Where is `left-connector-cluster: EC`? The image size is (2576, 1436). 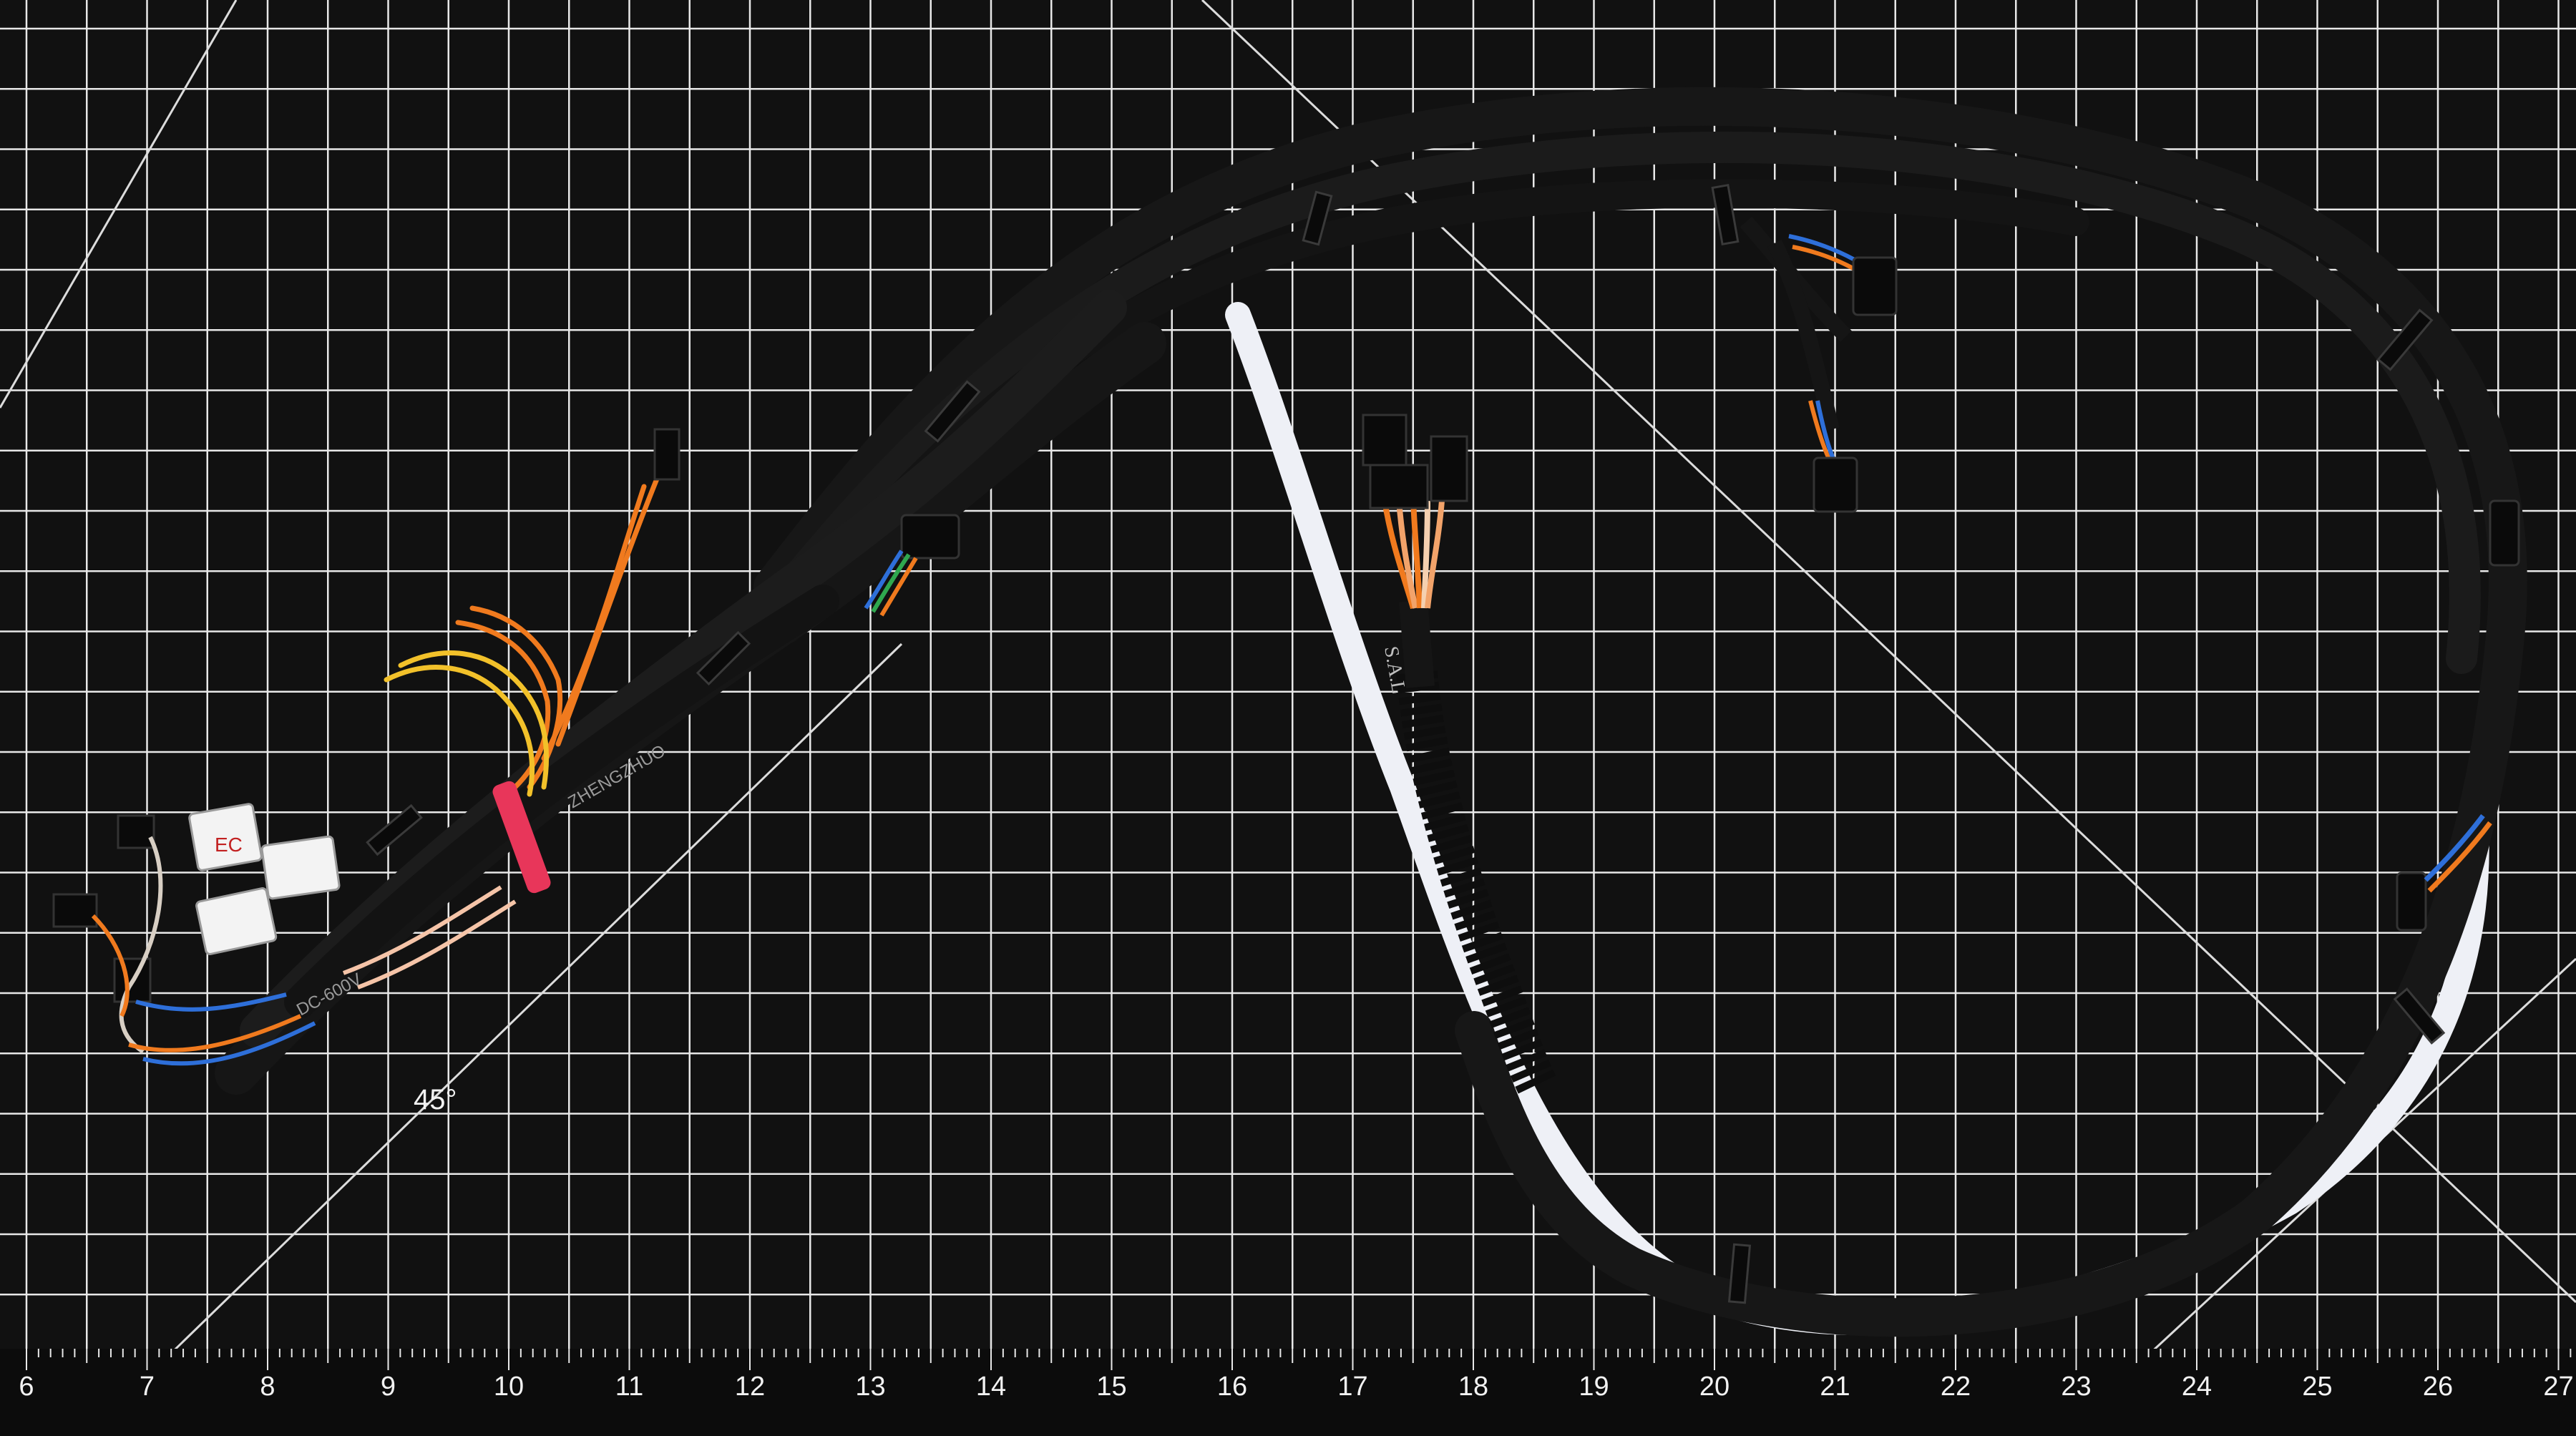 left-connector-cluster: EC is located at coordinates (196, 903).